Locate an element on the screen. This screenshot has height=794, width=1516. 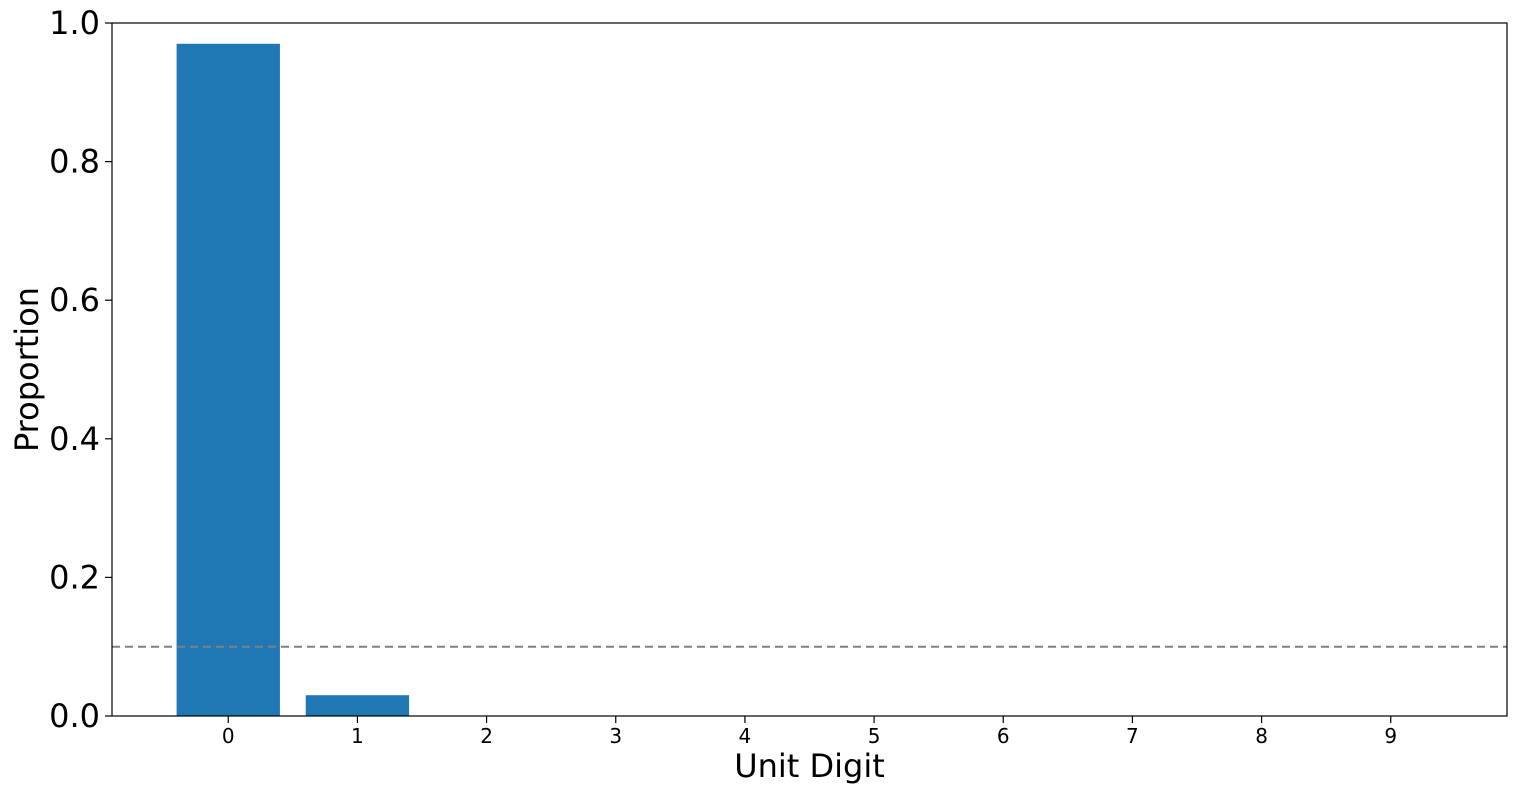
bars-group is located at coordinates (293, 380).